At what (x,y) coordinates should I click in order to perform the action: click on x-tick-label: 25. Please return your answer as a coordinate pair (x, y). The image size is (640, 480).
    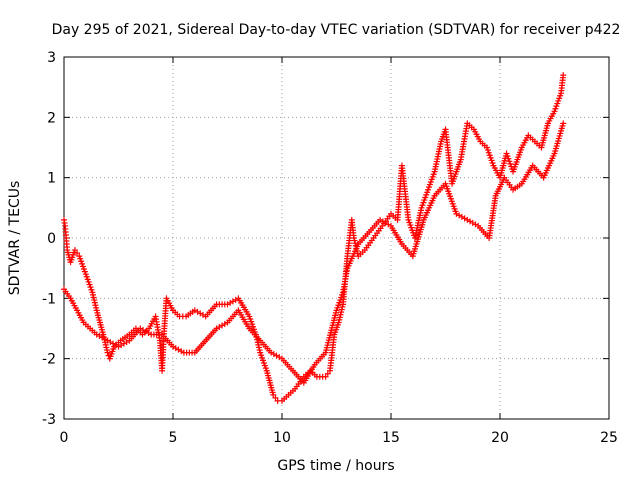
    Looking at the image, I should click on (609, 438).